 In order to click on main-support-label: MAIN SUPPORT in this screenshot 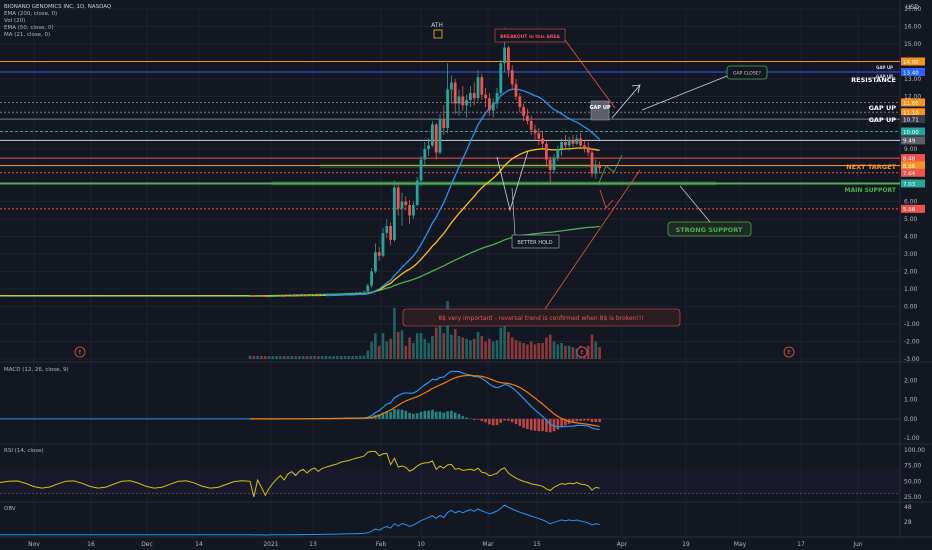, I will do `click(871, 190)`.